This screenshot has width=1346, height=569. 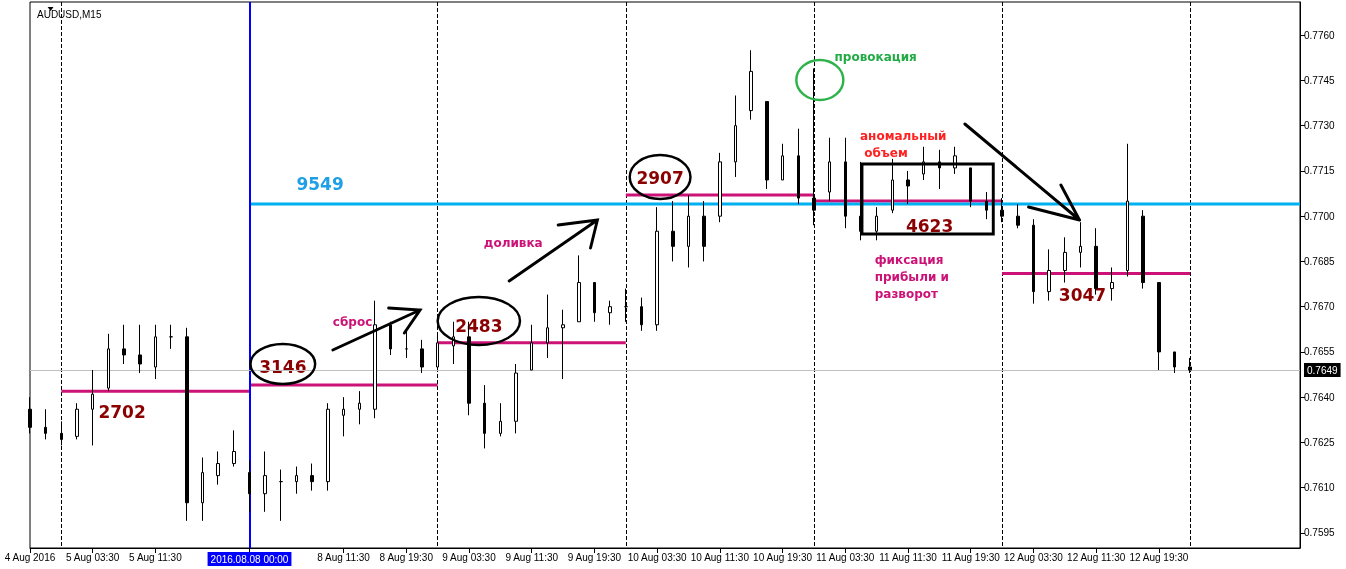 What do you see at coordinates (1320, 397) in the screenshot?
I see `y-tick-label: 0.7640` at bounding box center [1320, 397].